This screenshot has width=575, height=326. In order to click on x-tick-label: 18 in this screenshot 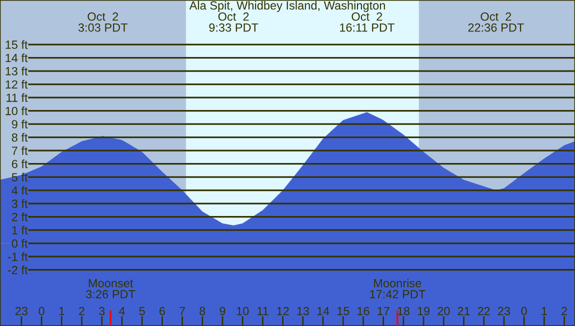, I will do `click(404, 311)`.